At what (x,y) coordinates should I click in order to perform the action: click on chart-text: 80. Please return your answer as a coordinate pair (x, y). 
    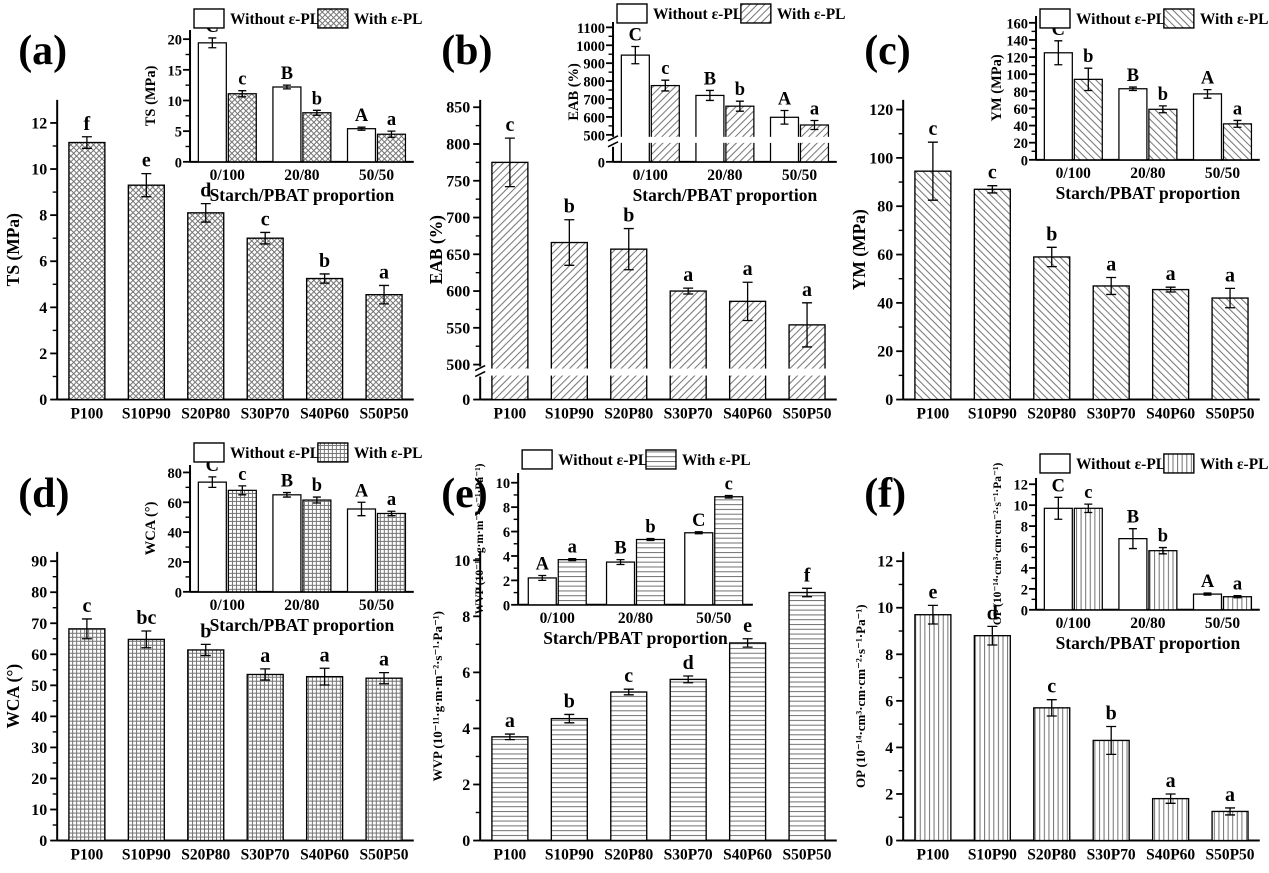
    Looking at the image, I should click on (885, 207).